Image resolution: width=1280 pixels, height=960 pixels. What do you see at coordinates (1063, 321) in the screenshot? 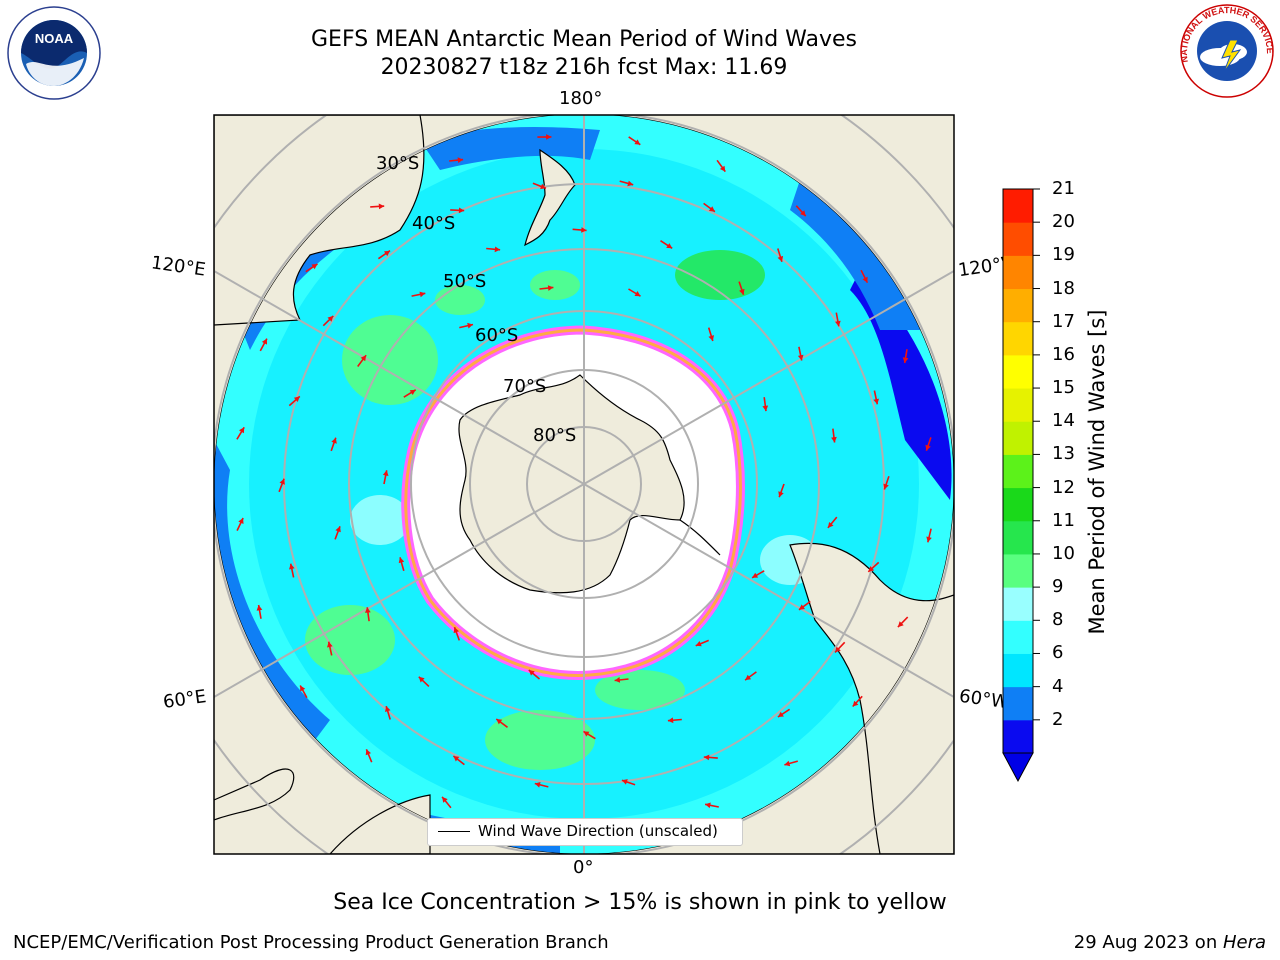
I see `colorbar-tick-label: 17` at bounding box center [1063, 321].